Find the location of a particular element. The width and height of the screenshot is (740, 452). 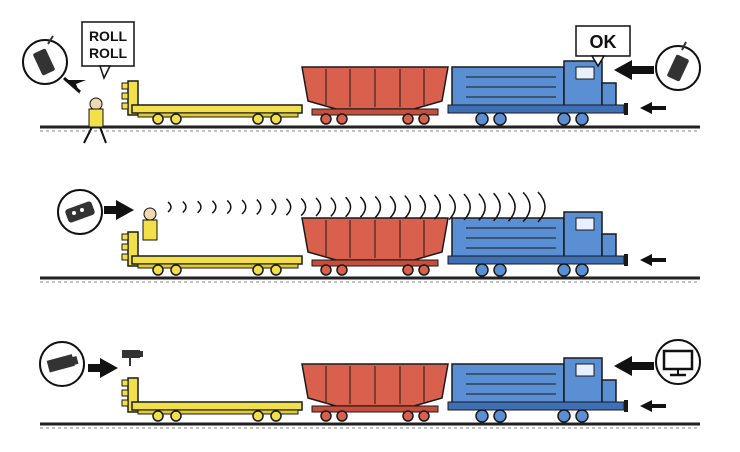

bubble-line-1: ROLL is located at coordinates (108, 36).